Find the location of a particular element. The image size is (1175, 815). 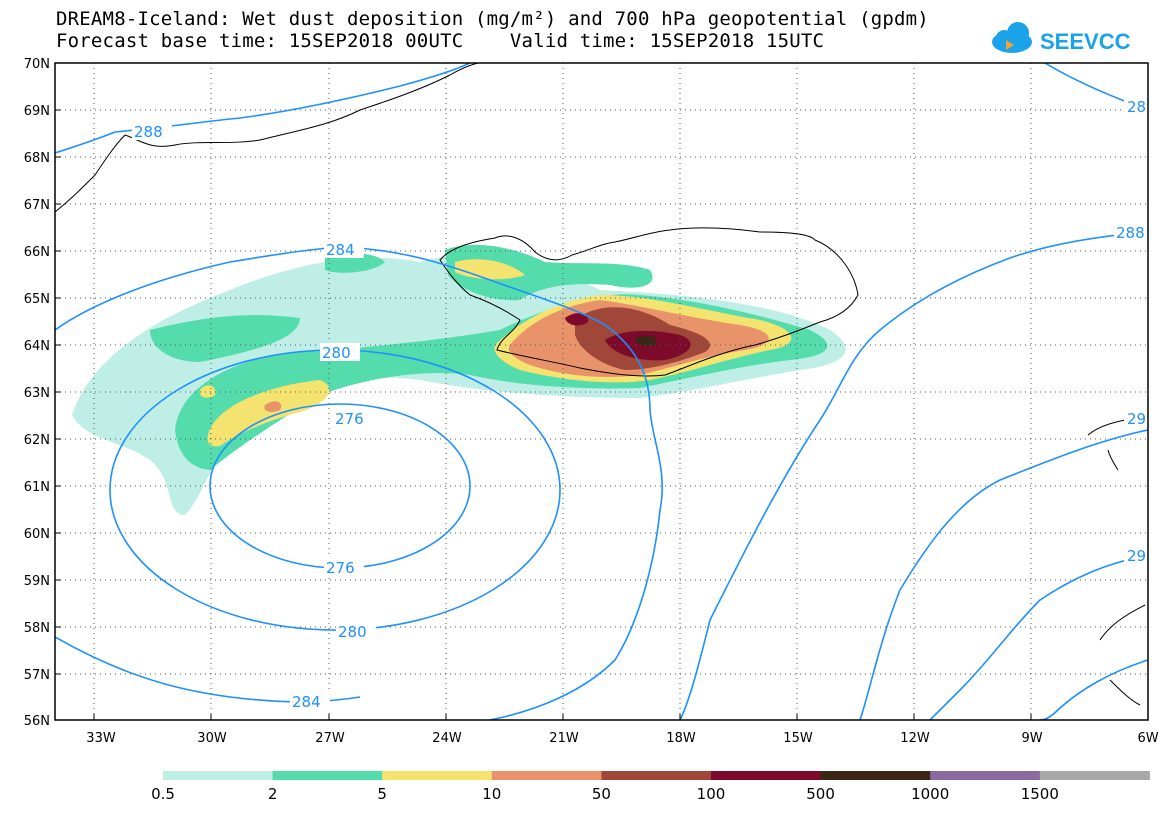

seevccc-logo: SEEVCCC is located at coordinates (1061, 38).